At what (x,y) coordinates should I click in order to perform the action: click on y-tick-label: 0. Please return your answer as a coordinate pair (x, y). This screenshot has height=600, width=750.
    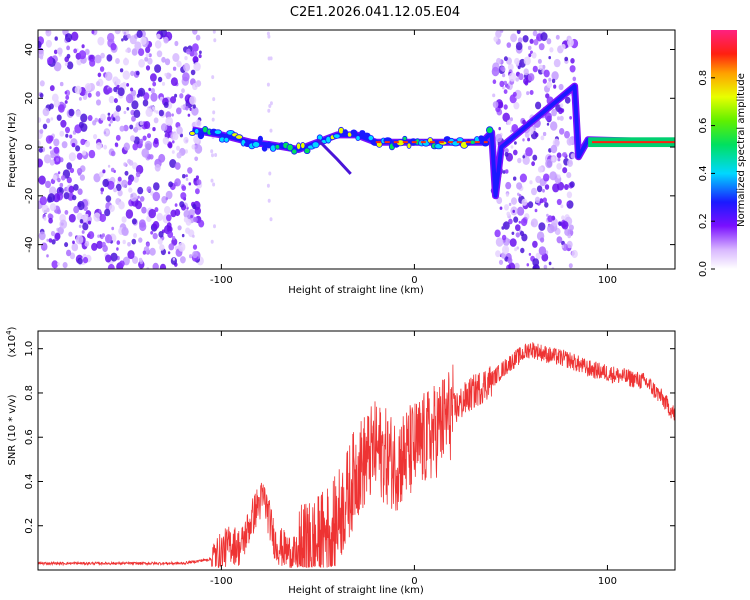
    Looking at the image, I should click on (29, 147).